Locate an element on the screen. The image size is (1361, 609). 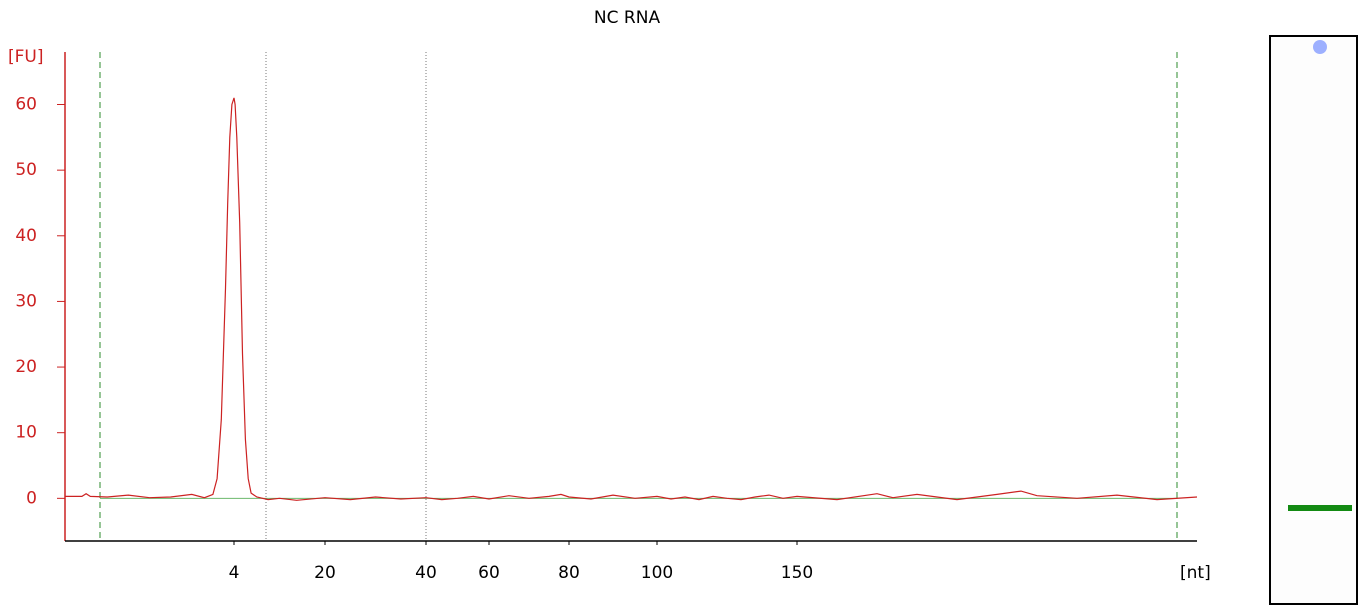
x-axis-label: [nt] is located at coordinates (1195, 573).